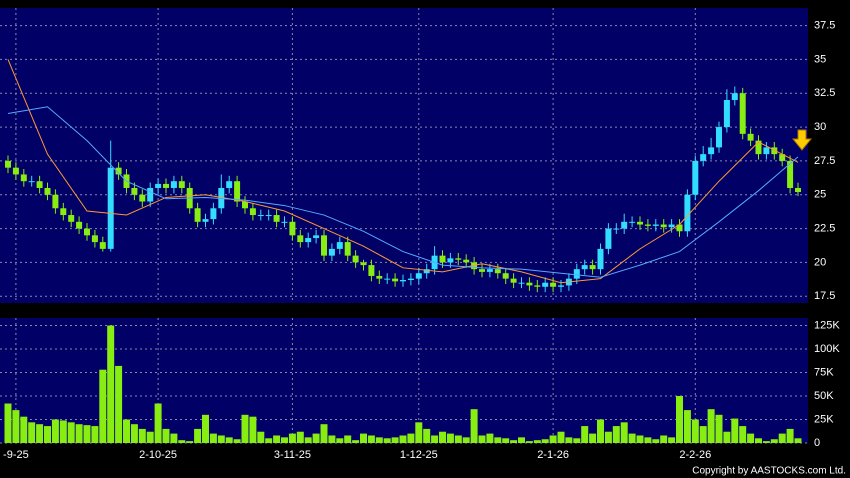 The width and height of the screenshot is (850, 478). What do you see at coordinates (419, 455) in the screenshot?
I see `x-tick-label: 1-12-25` at bounding box center [419, 455].